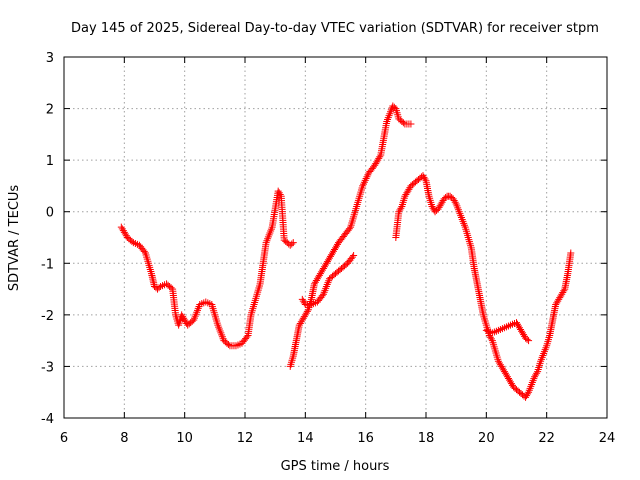 This screenshot has height=480, width=640. I want to click on x-tick-label: 6, so click(64, 438).